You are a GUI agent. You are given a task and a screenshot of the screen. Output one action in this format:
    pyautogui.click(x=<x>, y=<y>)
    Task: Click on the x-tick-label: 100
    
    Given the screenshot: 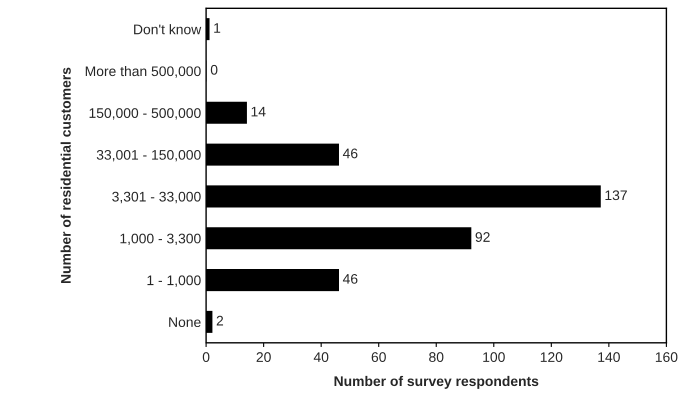 What is the action you would take?
    pyautogui.click(x=494, y=357)
    